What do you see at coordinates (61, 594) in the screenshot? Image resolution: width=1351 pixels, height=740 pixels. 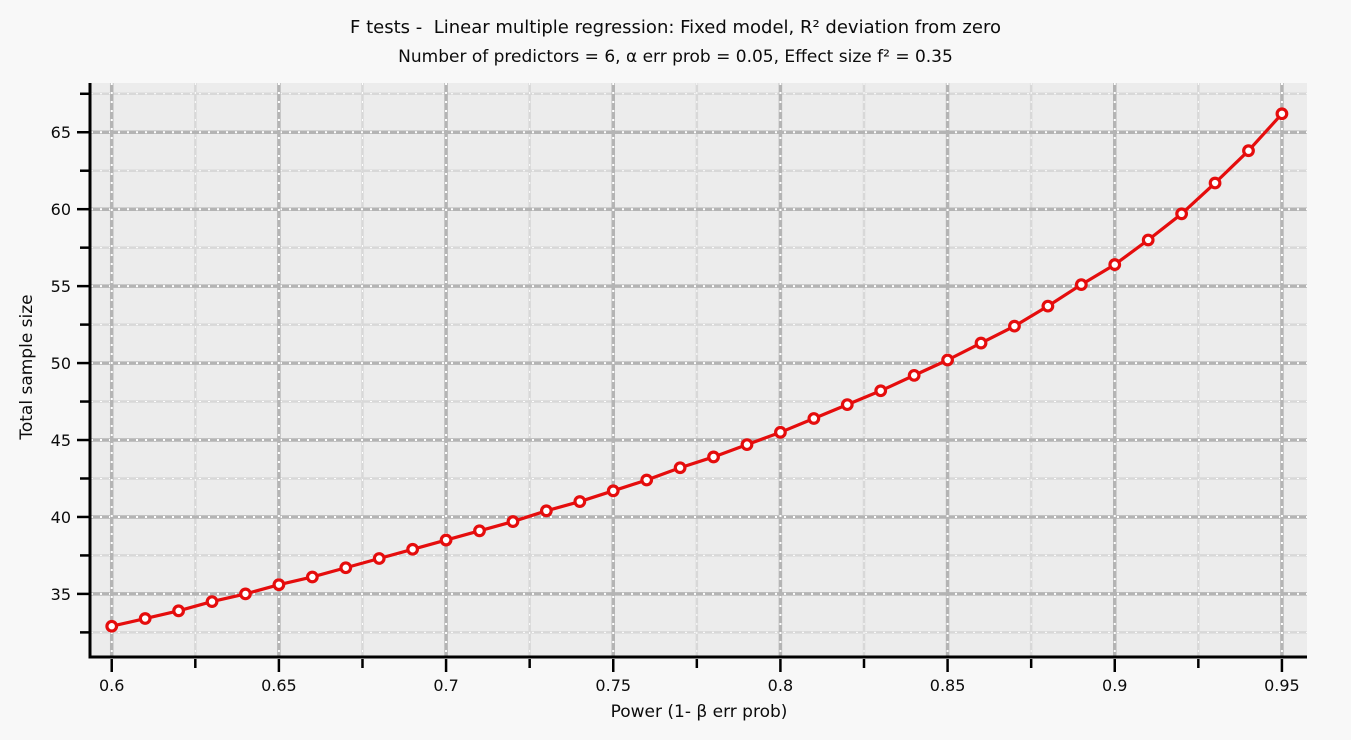 I see `y-tick-label: 35` at bounding box center [61, 594].